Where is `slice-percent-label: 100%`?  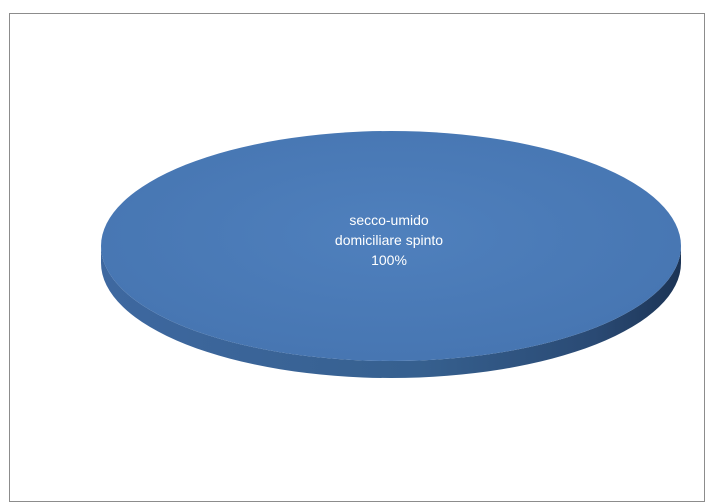
slice-percent-label: 100% is located at coordinates (389, 260).